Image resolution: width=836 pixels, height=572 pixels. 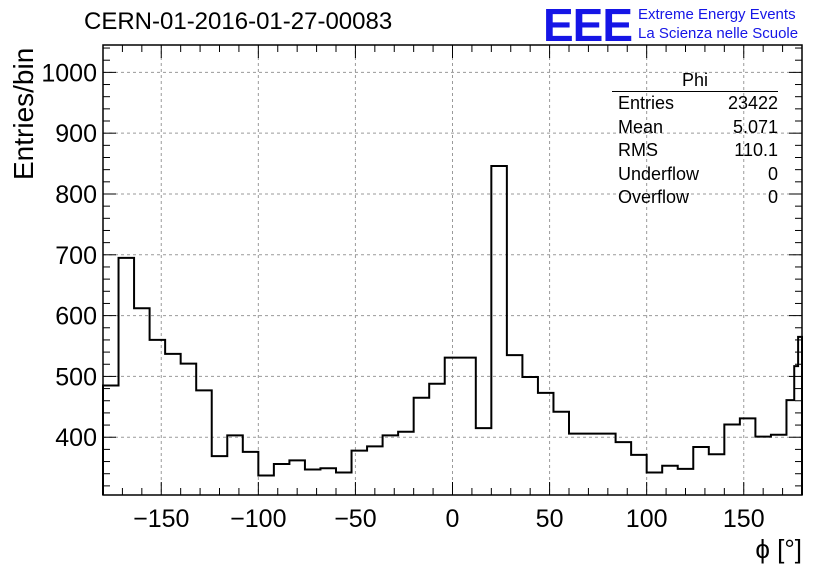 I want to click on y-tick-label: 800, so click(x=76, y=195).